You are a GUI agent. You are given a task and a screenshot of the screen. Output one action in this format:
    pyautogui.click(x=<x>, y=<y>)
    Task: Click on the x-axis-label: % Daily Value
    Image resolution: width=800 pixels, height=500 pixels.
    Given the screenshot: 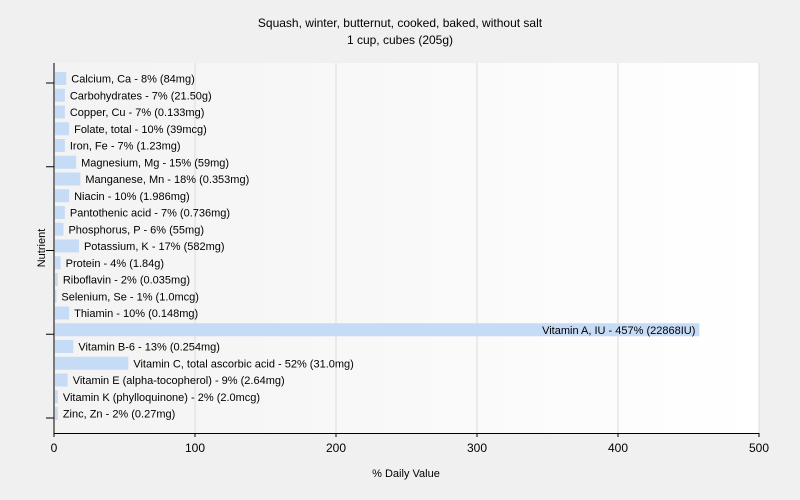 What is the action you would take?
    pyautogui.click(x=406, y=474)
    